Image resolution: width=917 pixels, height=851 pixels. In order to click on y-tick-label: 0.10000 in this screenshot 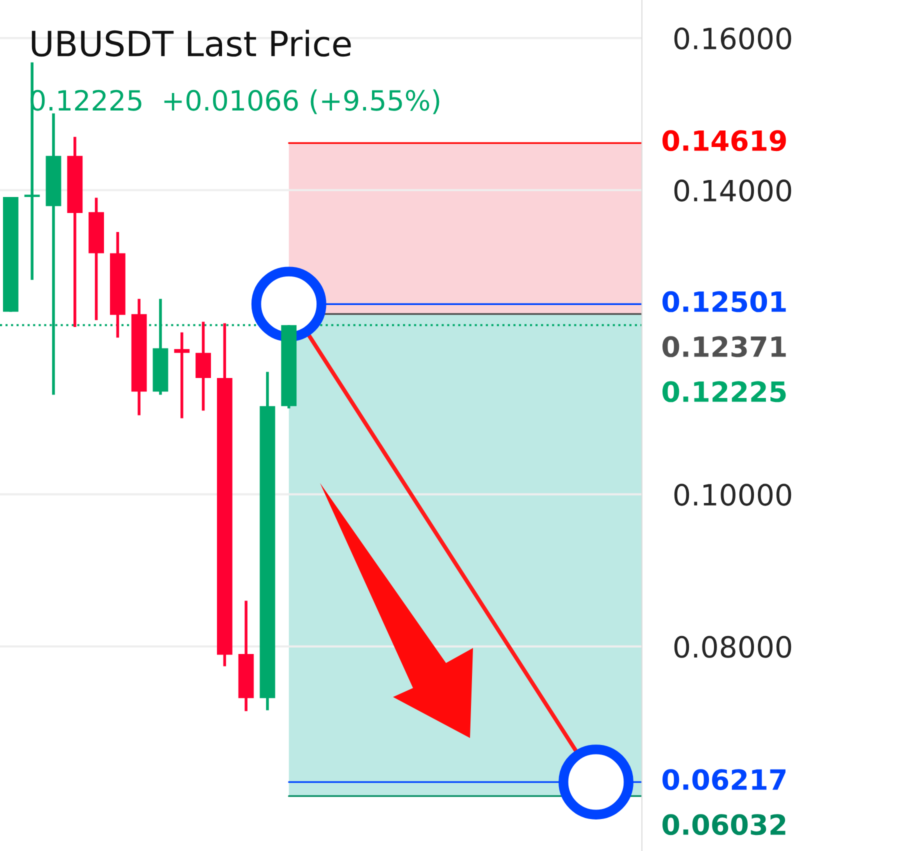, I will do `click(733, 495)`.